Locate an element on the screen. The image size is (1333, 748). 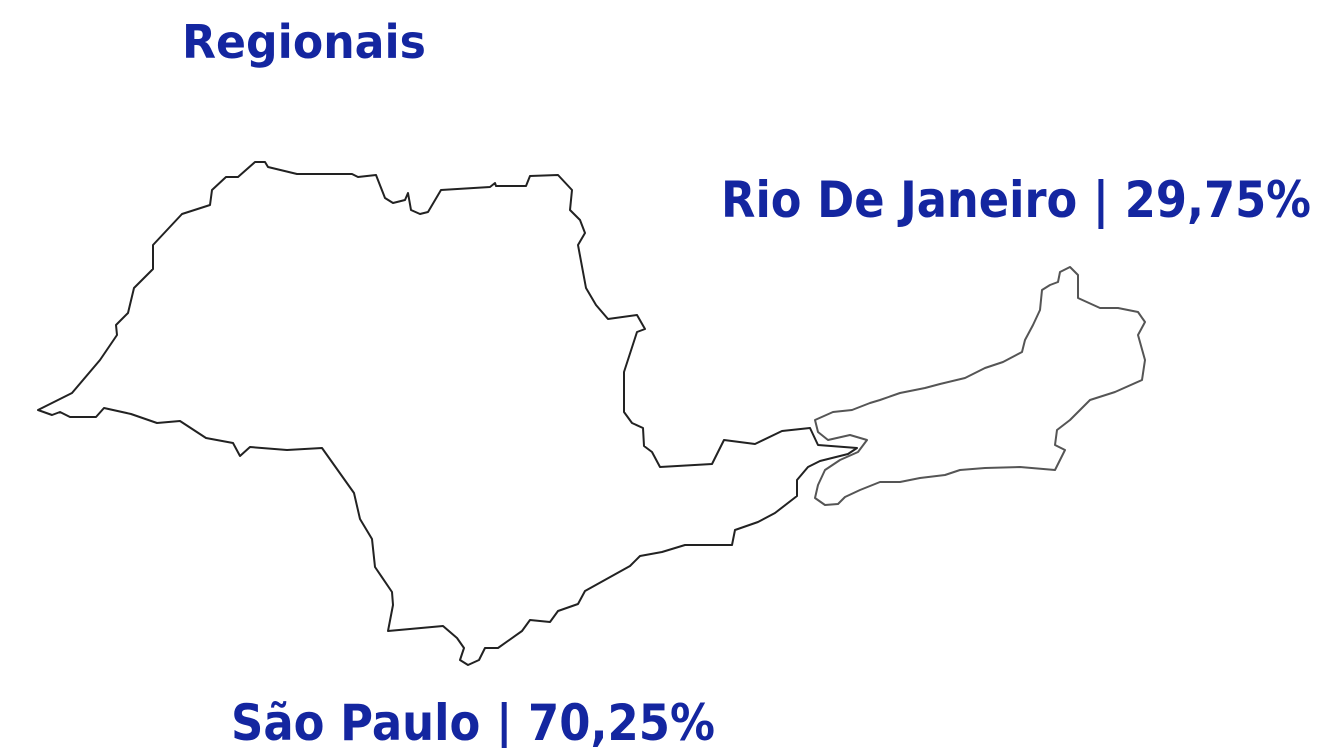
region-label: São Paulo | 70,25% is located at coordinates (473, 721).